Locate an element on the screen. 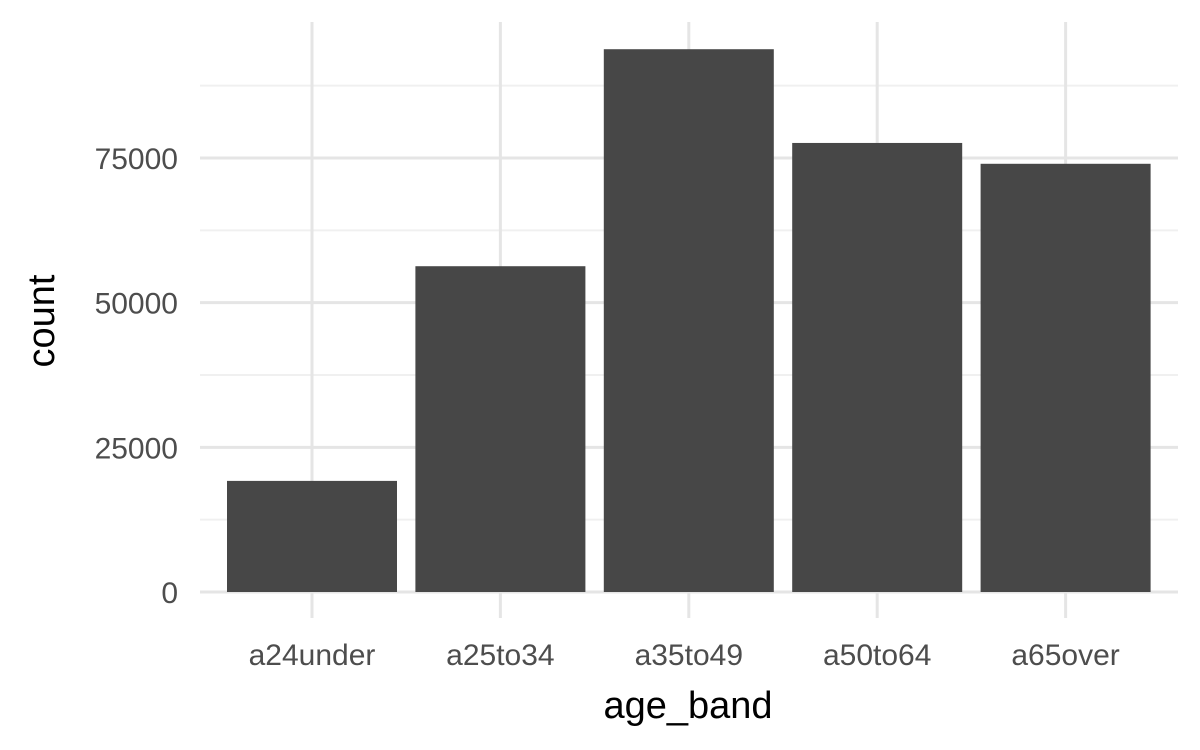 The width and height of the screenshot is (1200, 750). y-axis-tick-labels: 0 25000 50000 75000 is located at coordinates (136, 376).